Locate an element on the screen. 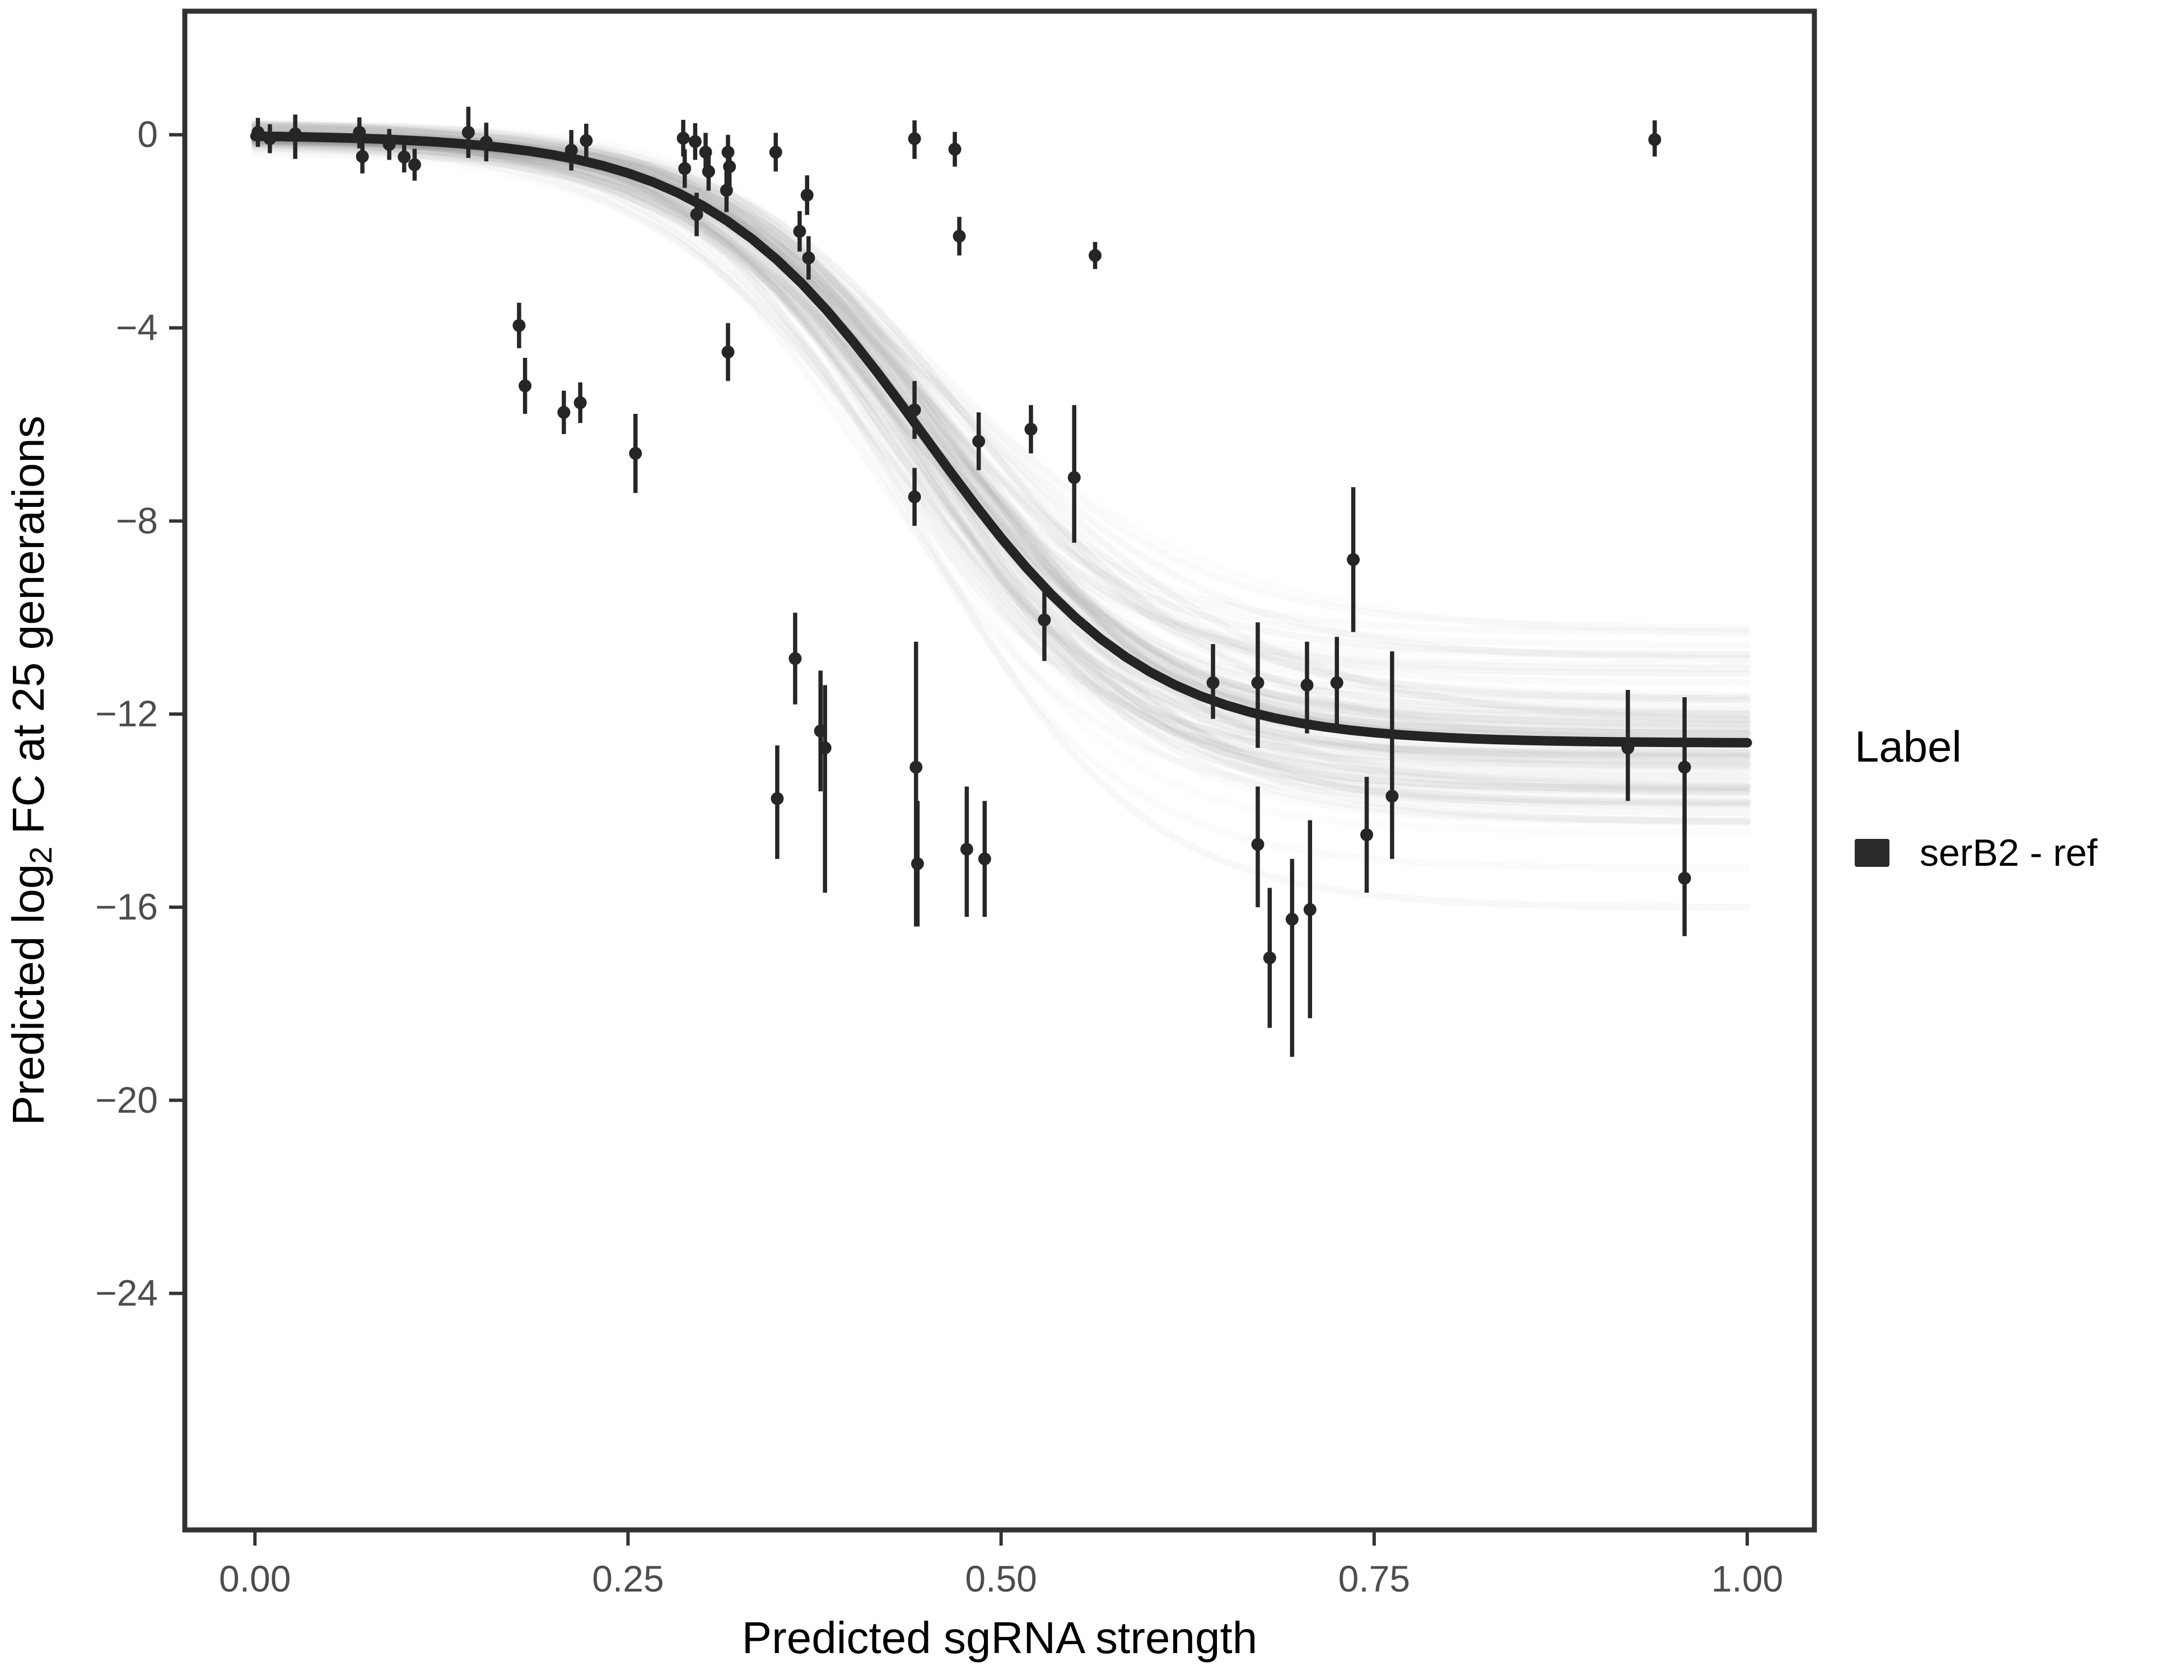 Image resolution: width=2184 pixels, height=1680 pixels. y-axis-title: Predicted log2 FC at 25 generations is located at coordinates (31, 770).